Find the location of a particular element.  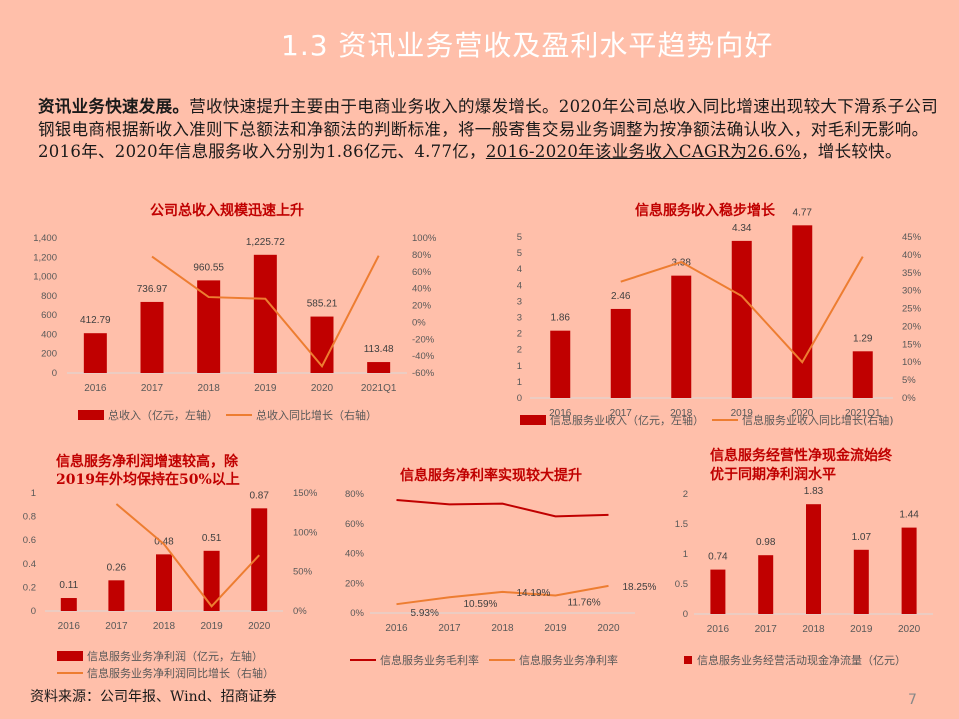

svg-text: 400 is located at coordinates (49, 334).